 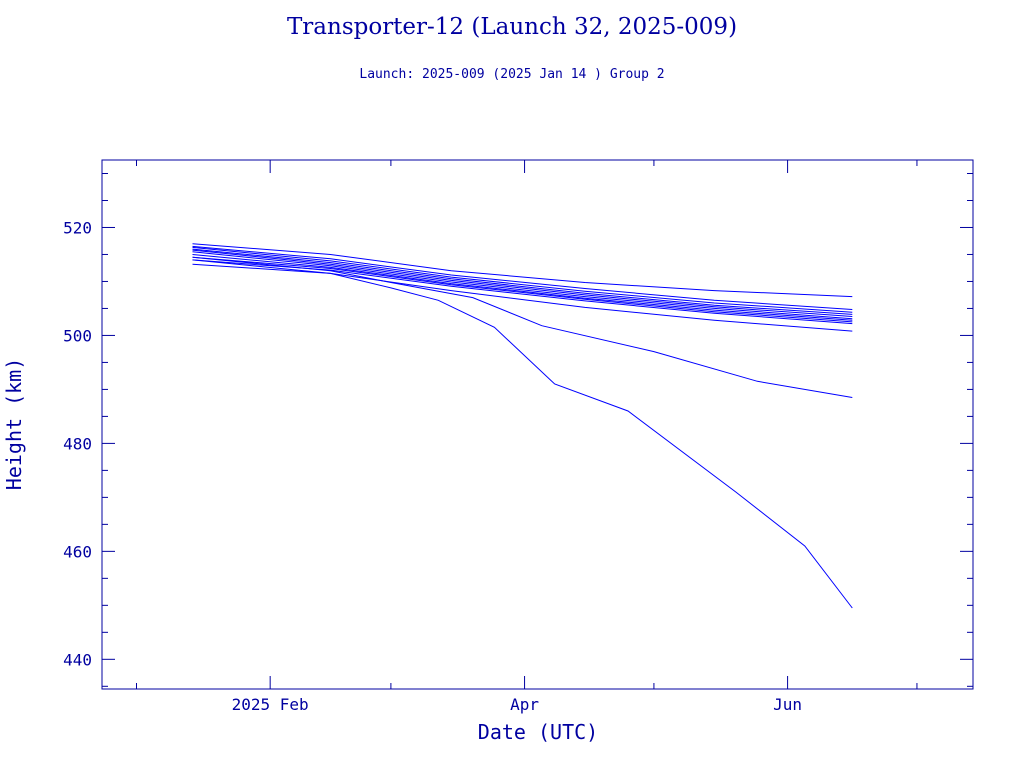 I want to click on y-tick-label: 460, so click(x=77, y=551).